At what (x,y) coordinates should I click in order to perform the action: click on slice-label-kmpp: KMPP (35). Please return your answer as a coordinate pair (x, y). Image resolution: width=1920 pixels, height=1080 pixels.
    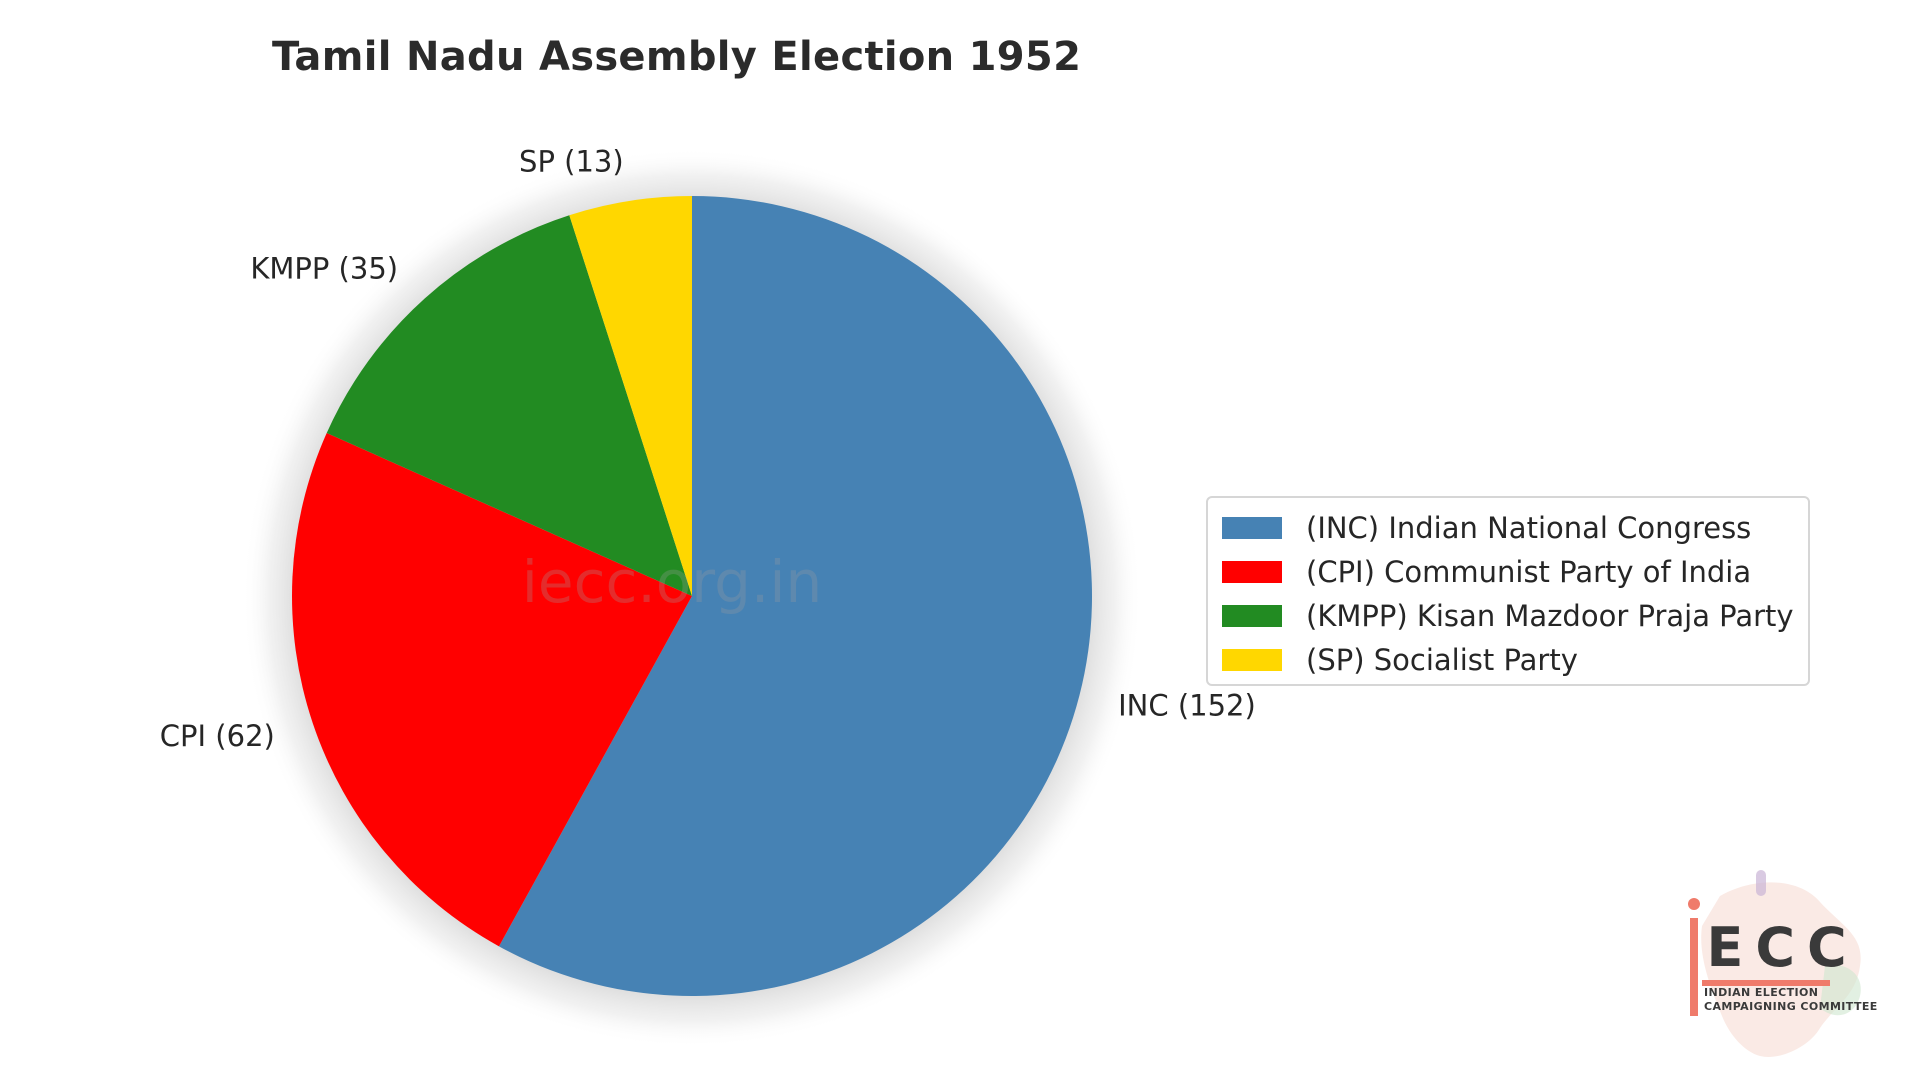
    Looking at the image, I should click on (324, 269).